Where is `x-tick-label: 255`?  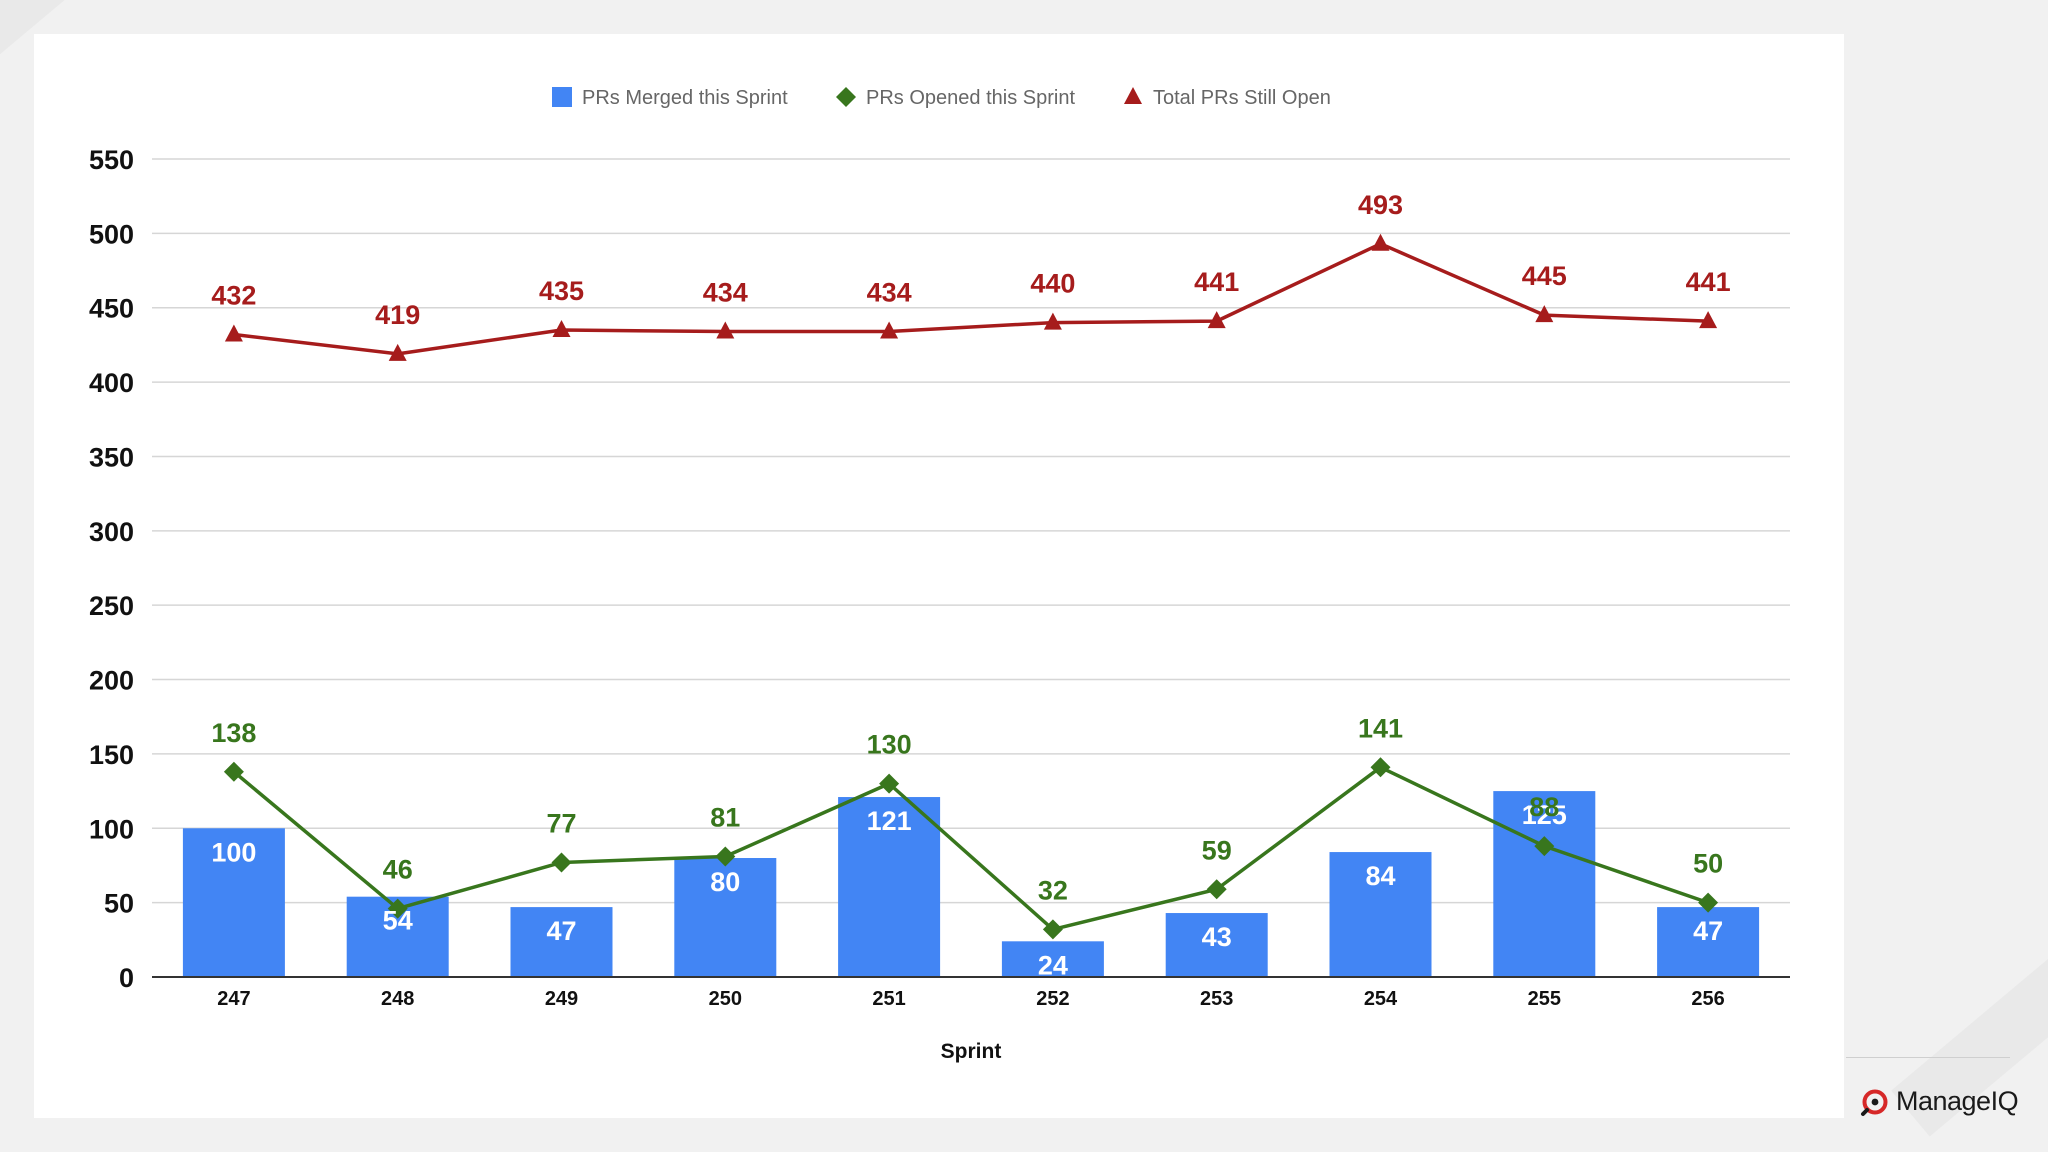 x-tick-label: 255 is located at coordinates (1544, 999).